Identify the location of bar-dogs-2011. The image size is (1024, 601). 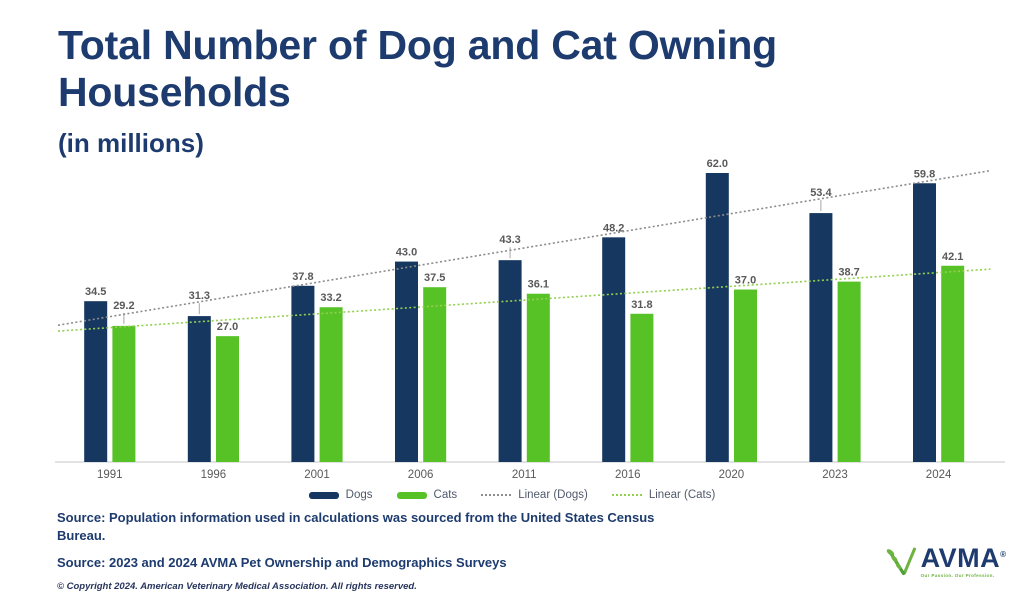
(510, 361).